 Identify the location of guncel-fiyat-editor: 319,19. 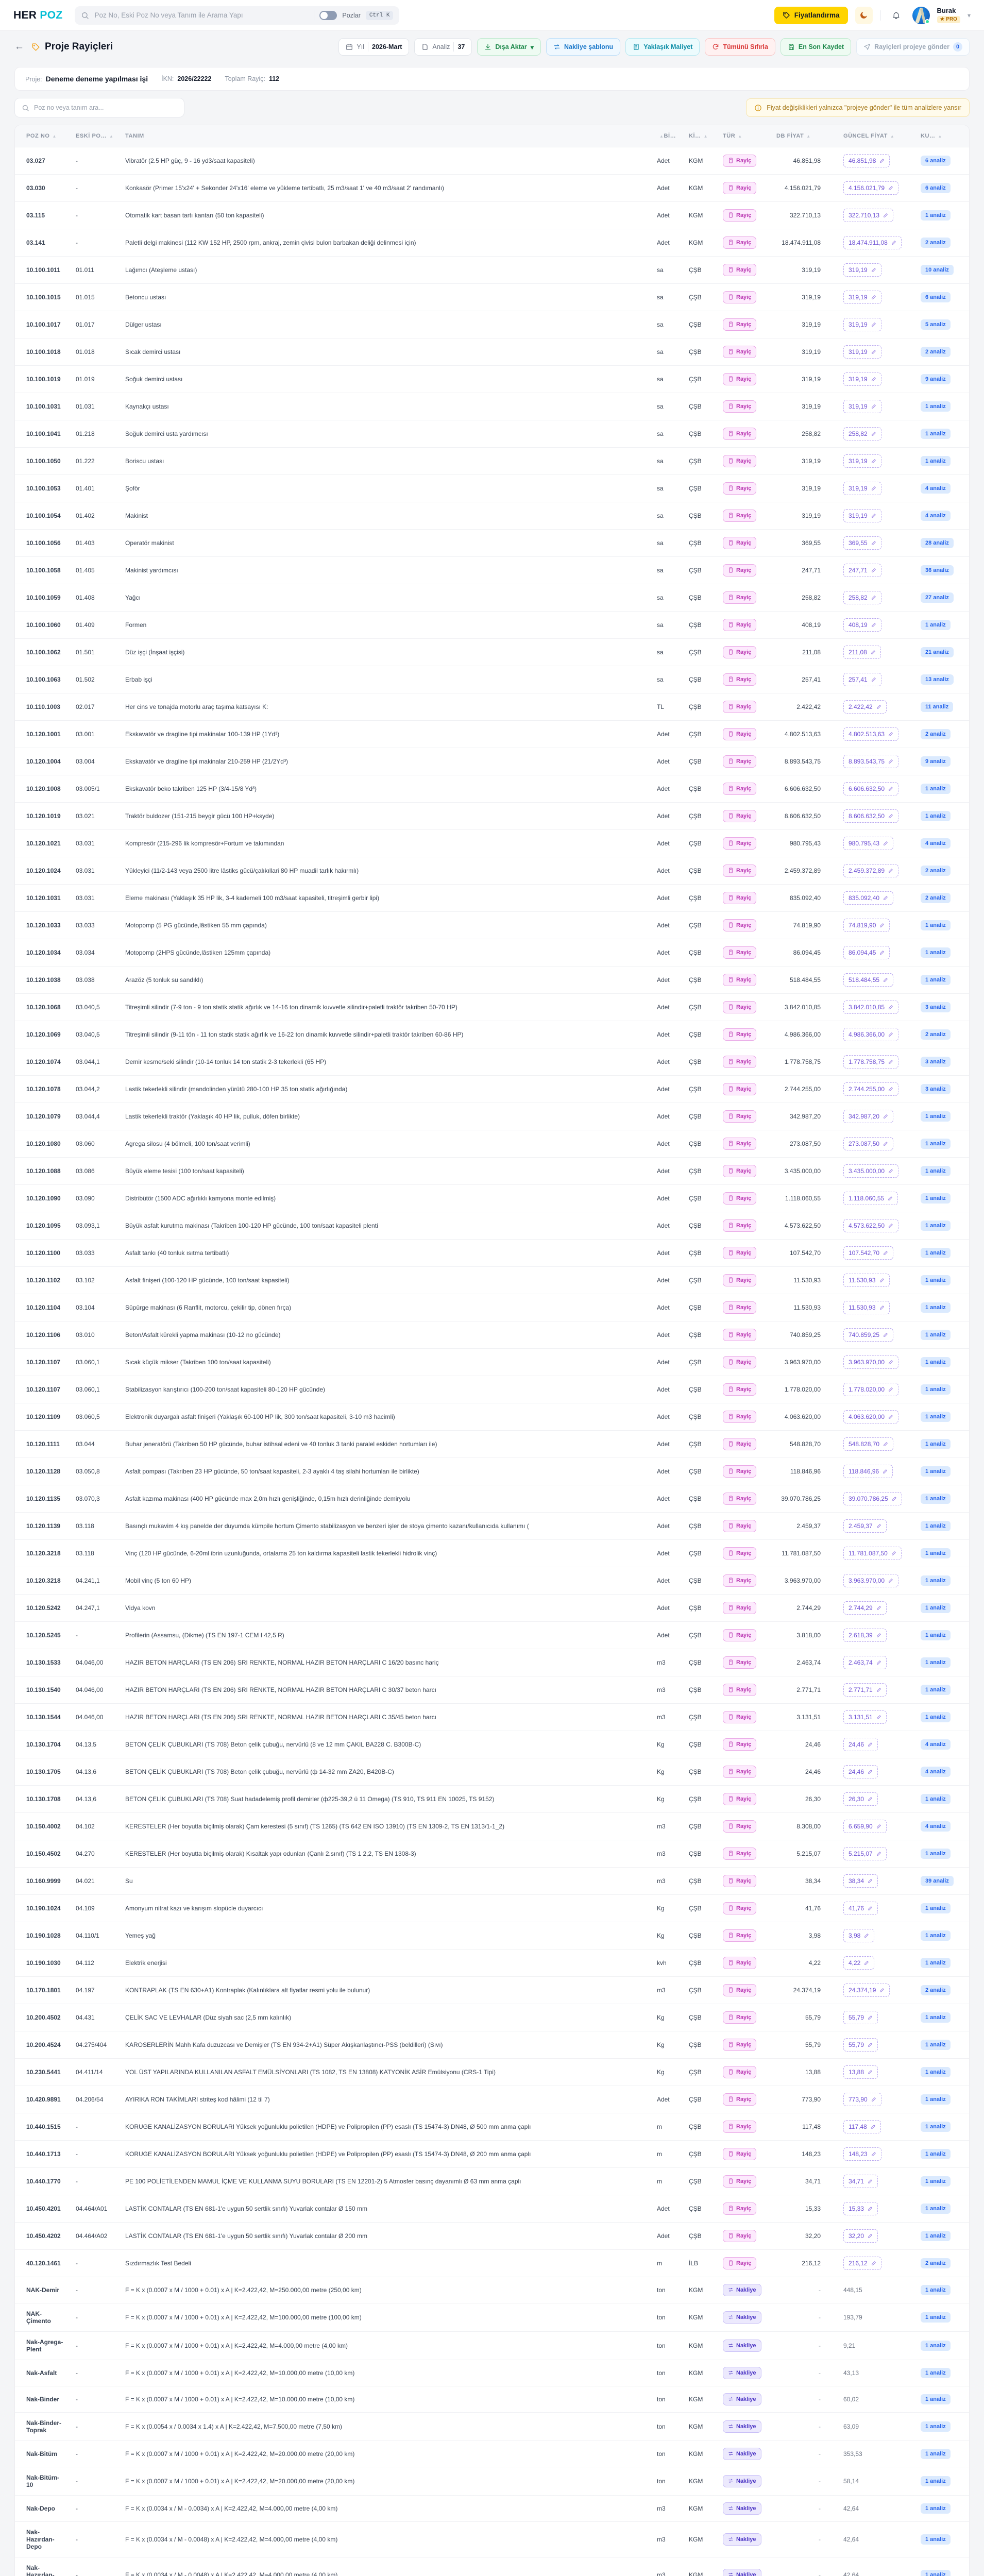
(862, 515).